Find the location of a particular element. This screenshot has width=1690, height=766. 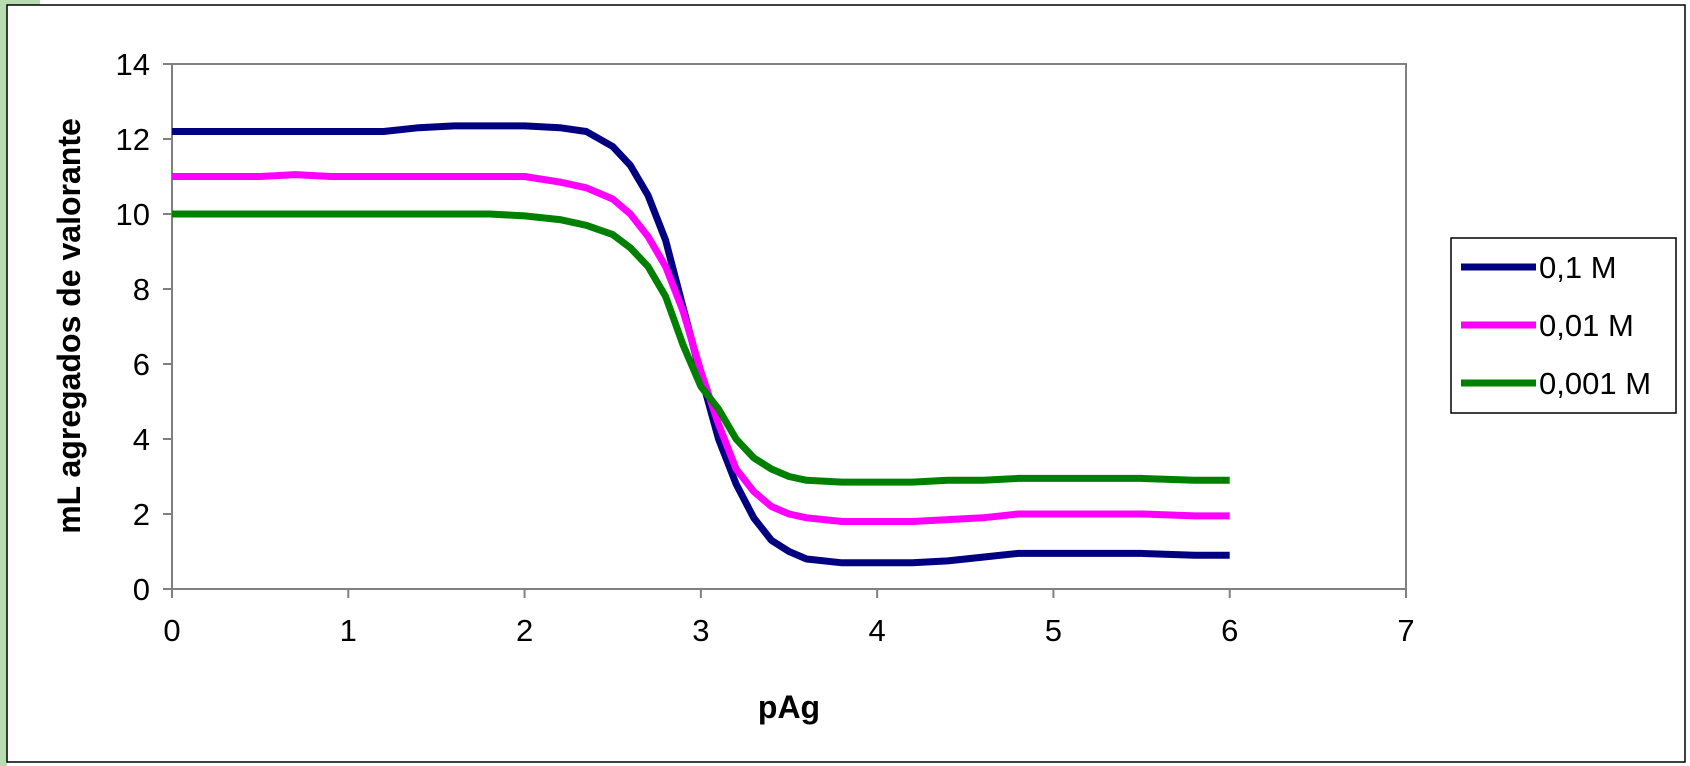

legend-label: 0,01 M is located at coordinates (1586, 325).